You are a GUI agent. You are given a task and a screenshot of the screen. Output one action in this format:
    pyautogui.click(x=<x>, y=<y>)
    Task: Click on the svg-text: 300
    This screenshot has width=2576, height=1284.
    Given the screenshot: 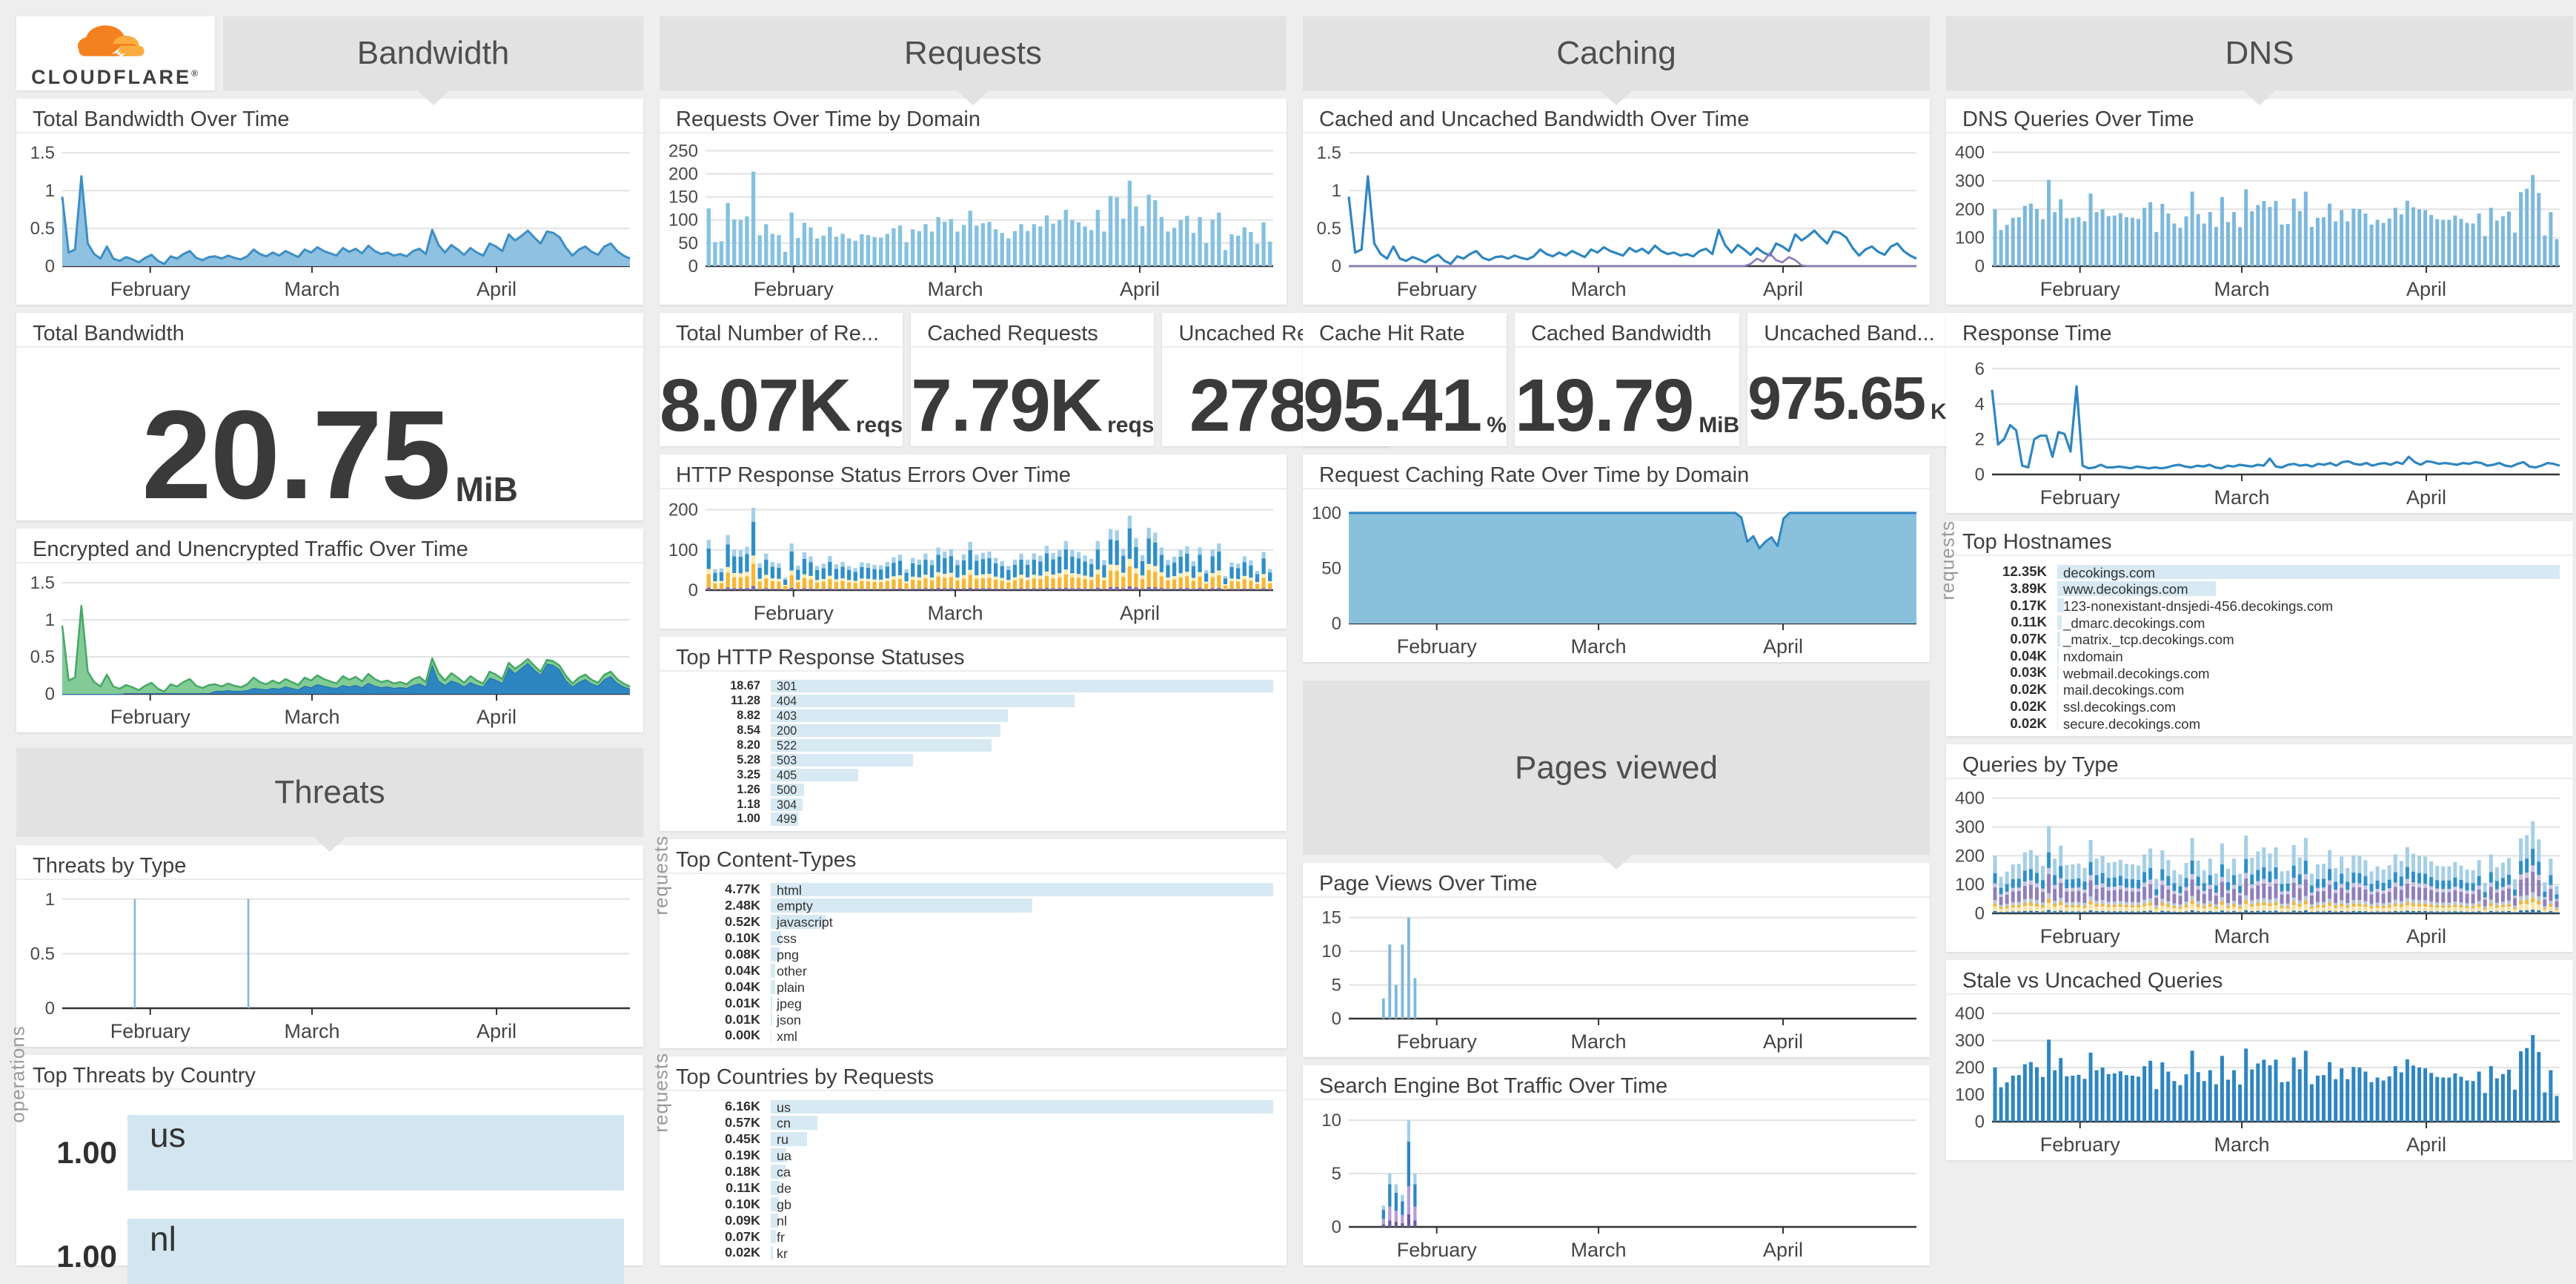 What is the action you would take?
    pyautogui.click(x=1970, y=1040)
    